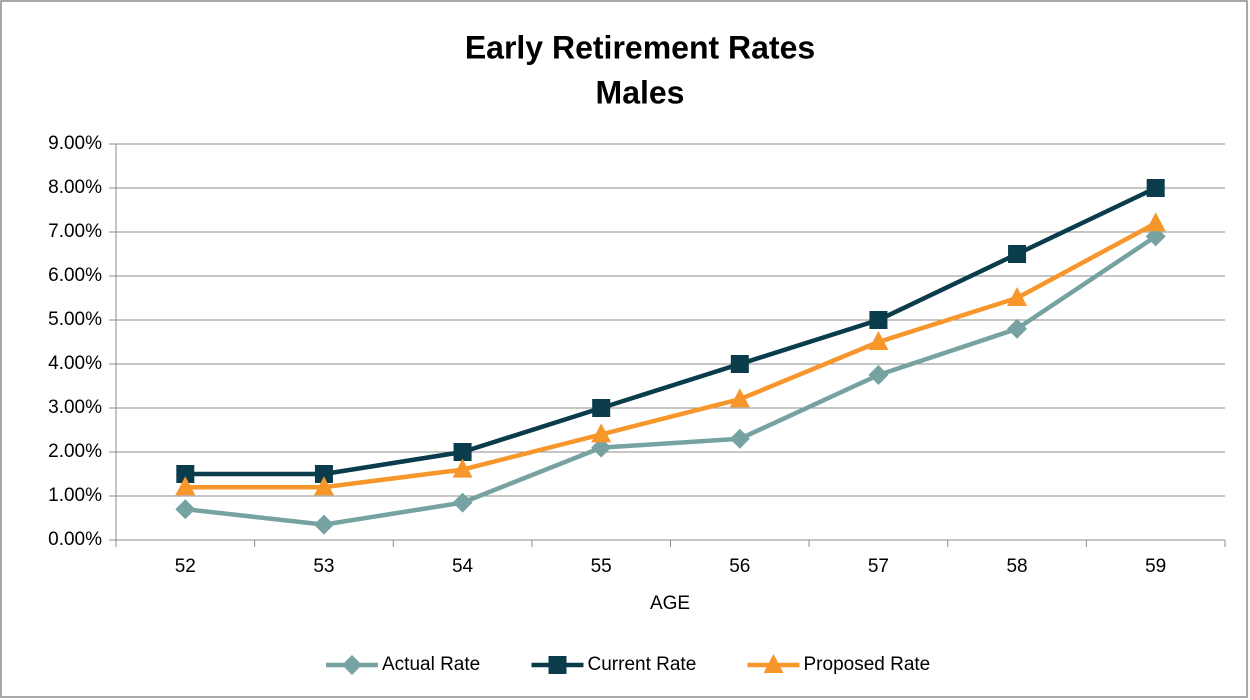 Image resolution: width=1250 pixels, height=700 pixels. I want to click on x-tick-label: 57, so click(878, 566).